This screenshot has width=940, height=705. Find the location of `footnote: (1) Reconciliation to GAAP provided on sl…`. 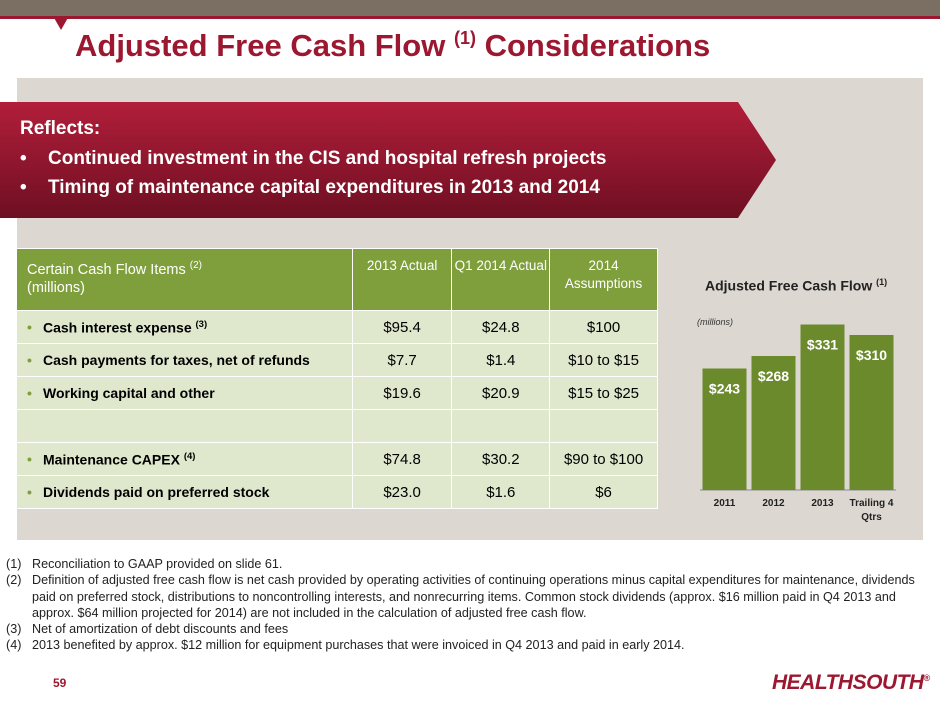

footnote: (1) Reconciliation to GAAP provided on sl… is located at coordinates (144, 564).